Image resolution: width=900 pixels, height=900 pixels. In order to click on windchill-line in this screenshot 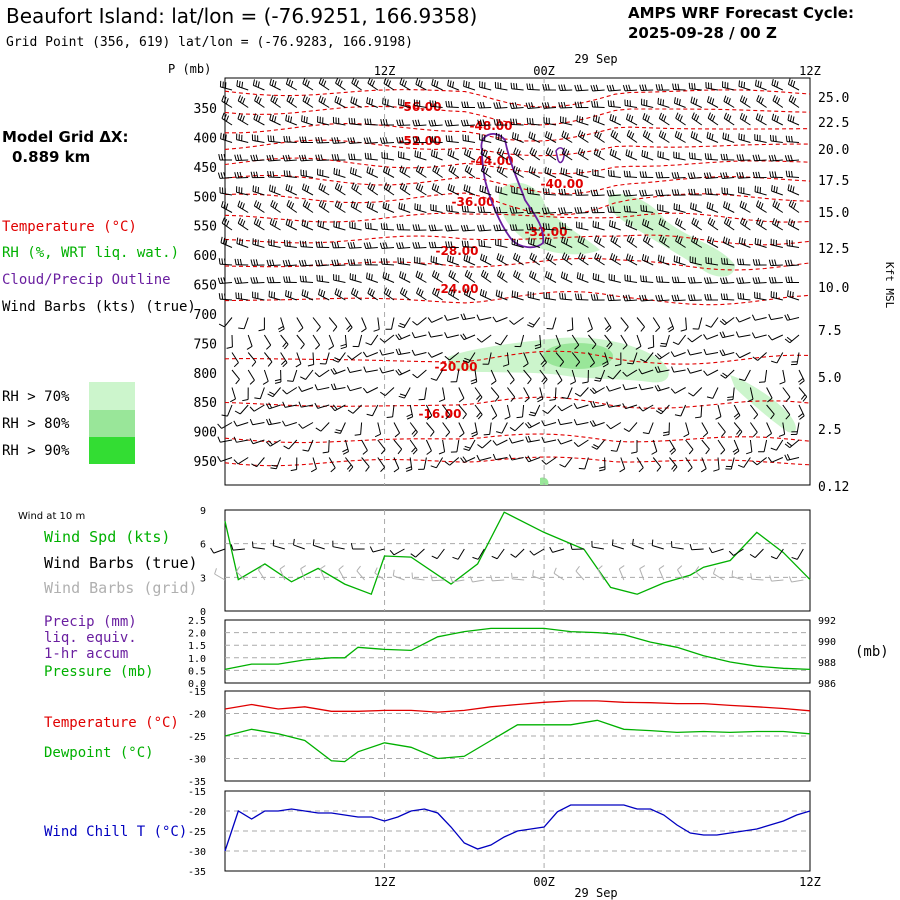, I will do `click(517, 828)`.